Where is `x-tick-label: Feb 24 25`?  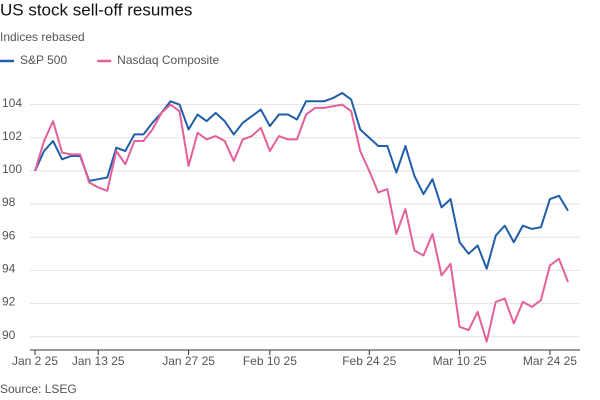 x-tick-label: Feb 24 25 is located at coordinates (369, 361).